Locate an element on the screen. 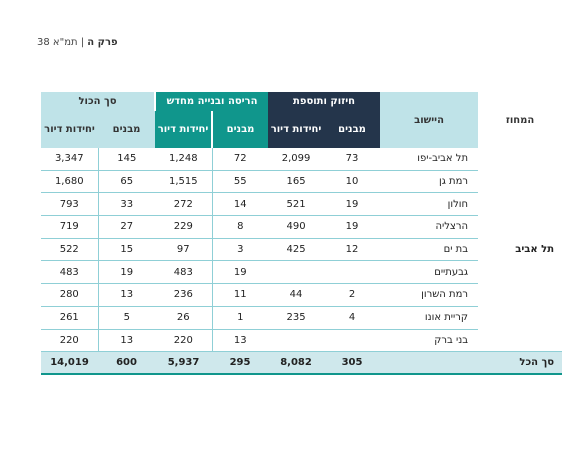 The height and width of the screenshot is (454, 563). city-column-header: היישוב is located at coordinates (429, 120).